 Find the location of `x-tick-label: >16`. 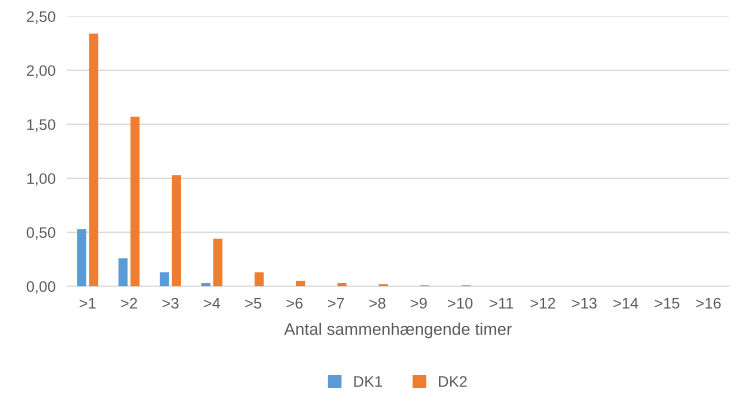

x-tick-label: >16 is located at coordinates (708, 303).